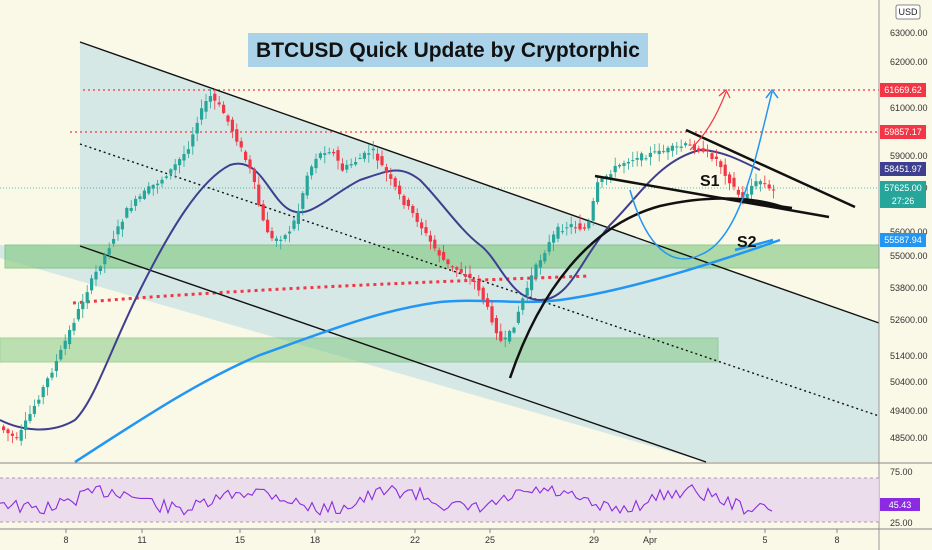  What do you see at coordinates (909, 288) in the screenshot?
I see `price-tick: 53800.00` at bounding box center [909, 288].